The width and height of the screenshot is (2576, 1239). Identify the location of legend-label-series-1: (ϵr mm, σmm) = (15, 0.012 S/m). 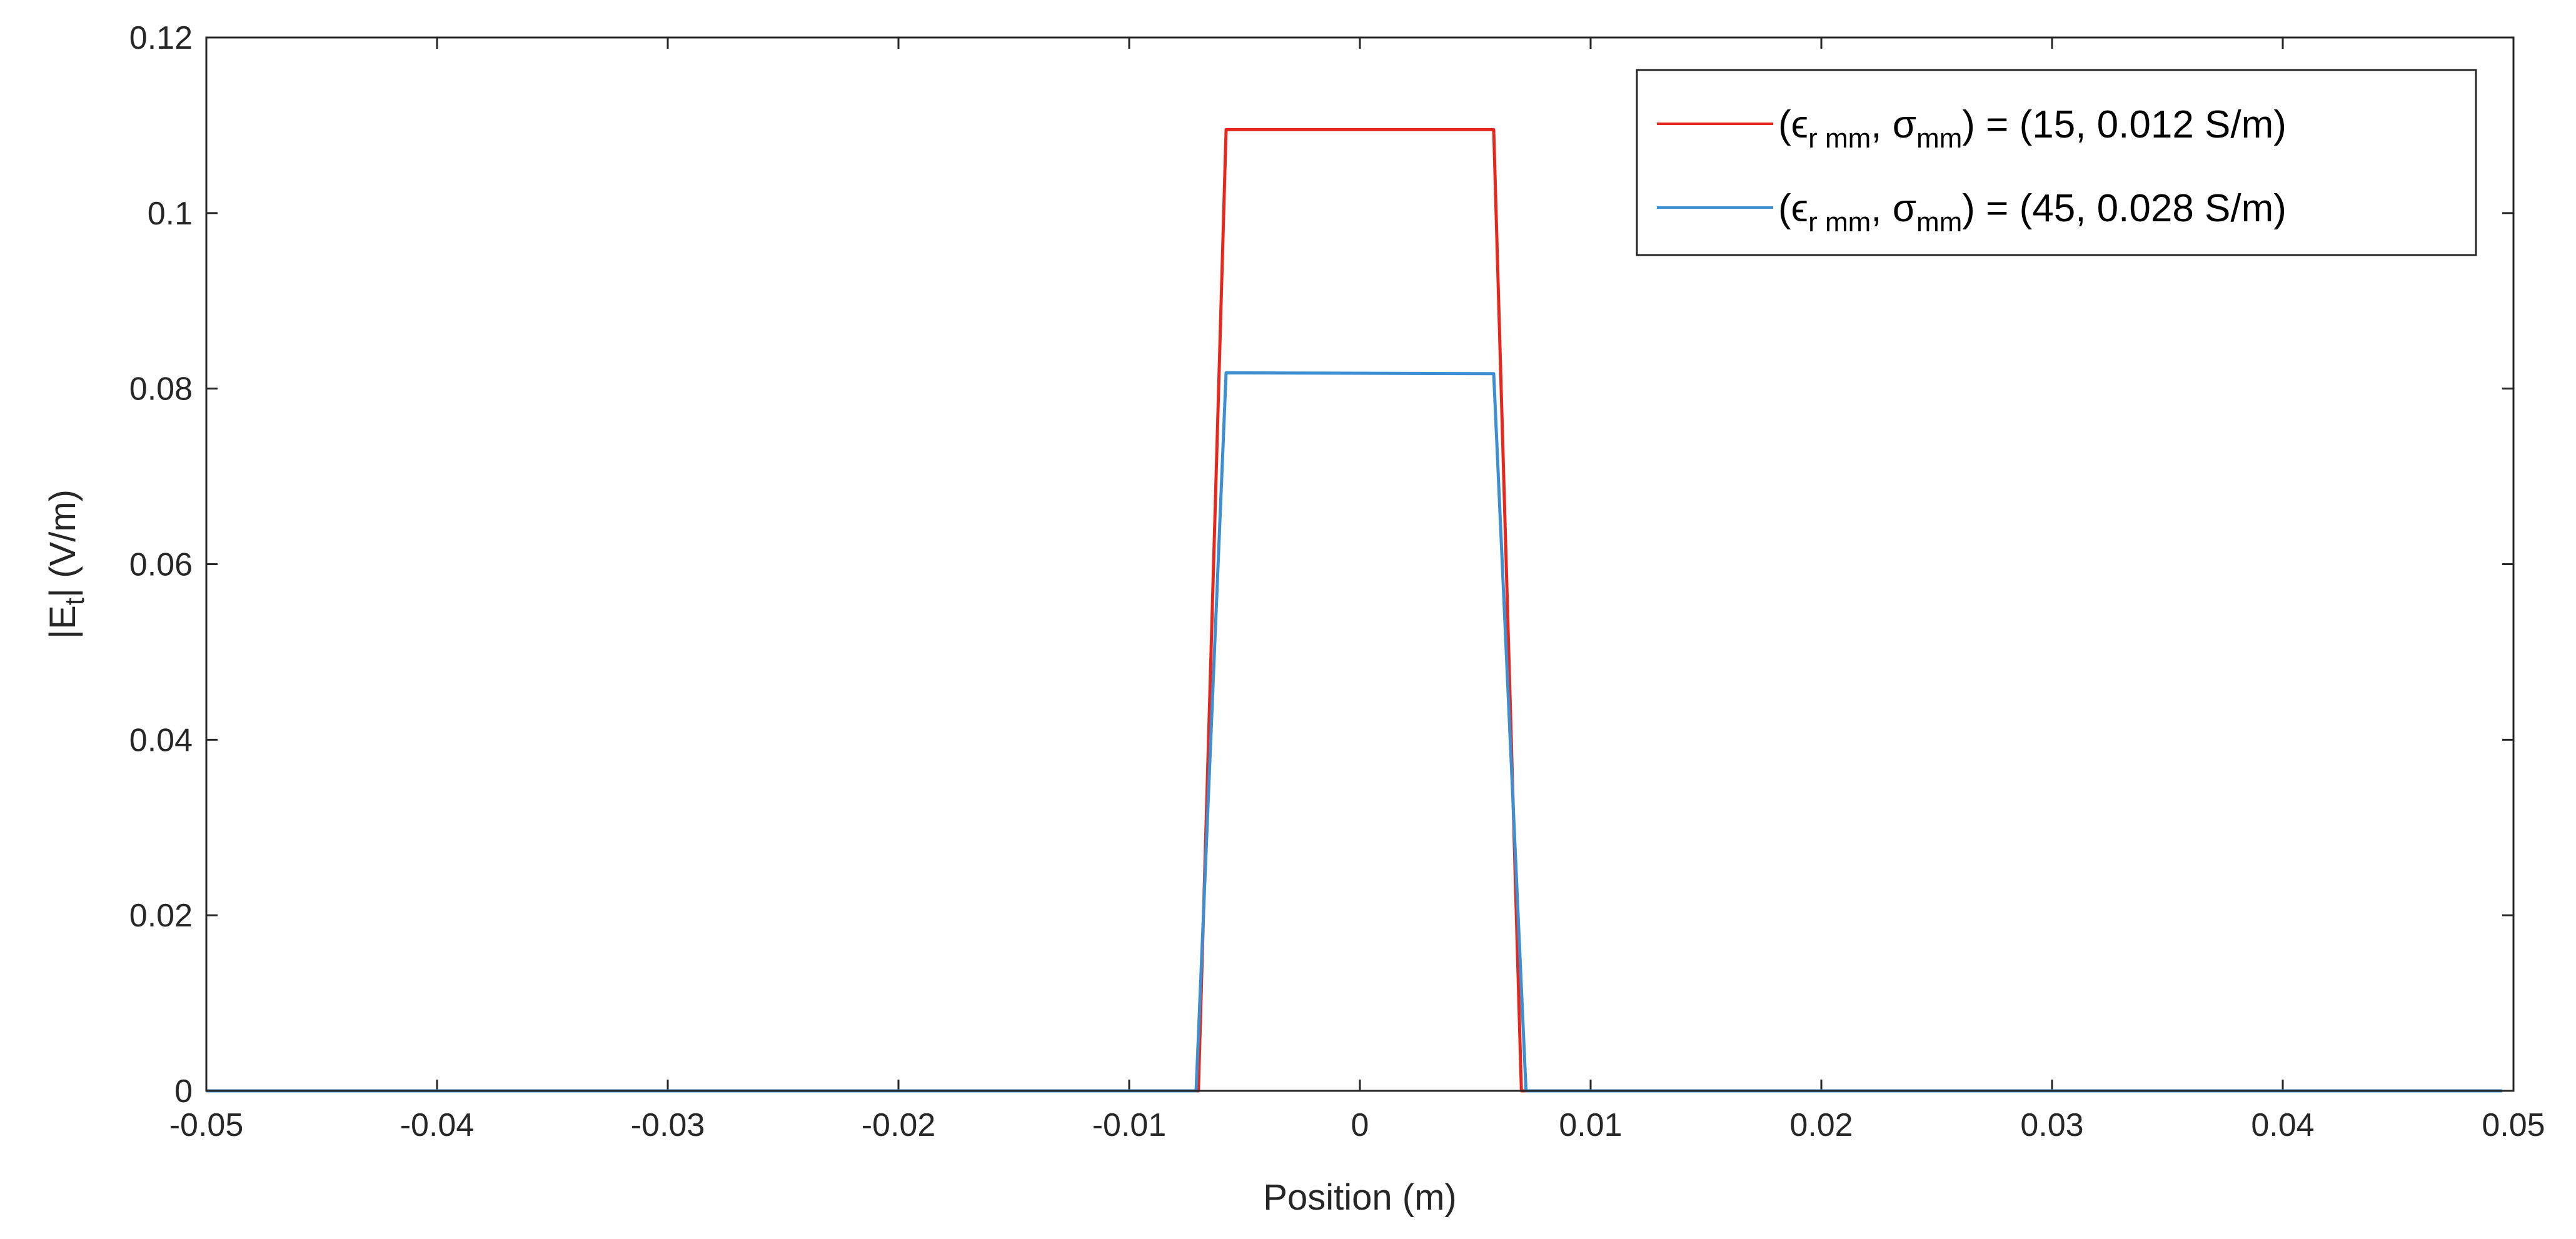
(2032, 128).